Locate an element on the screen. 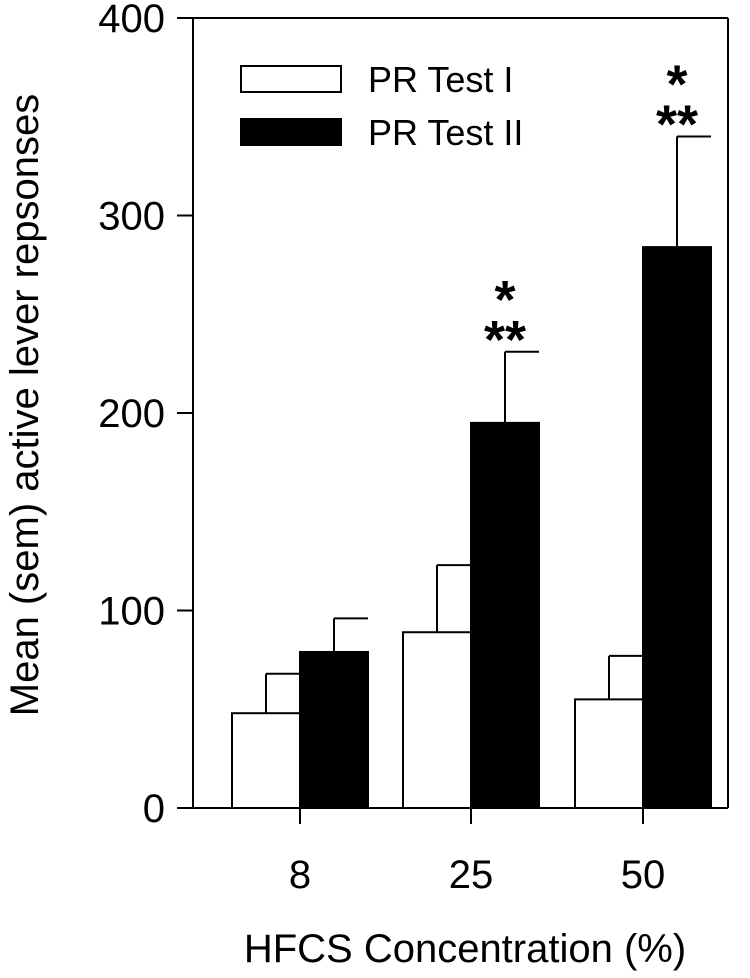  x-axis-ticks: 8 25 50 is located at coordinates (477, 852).